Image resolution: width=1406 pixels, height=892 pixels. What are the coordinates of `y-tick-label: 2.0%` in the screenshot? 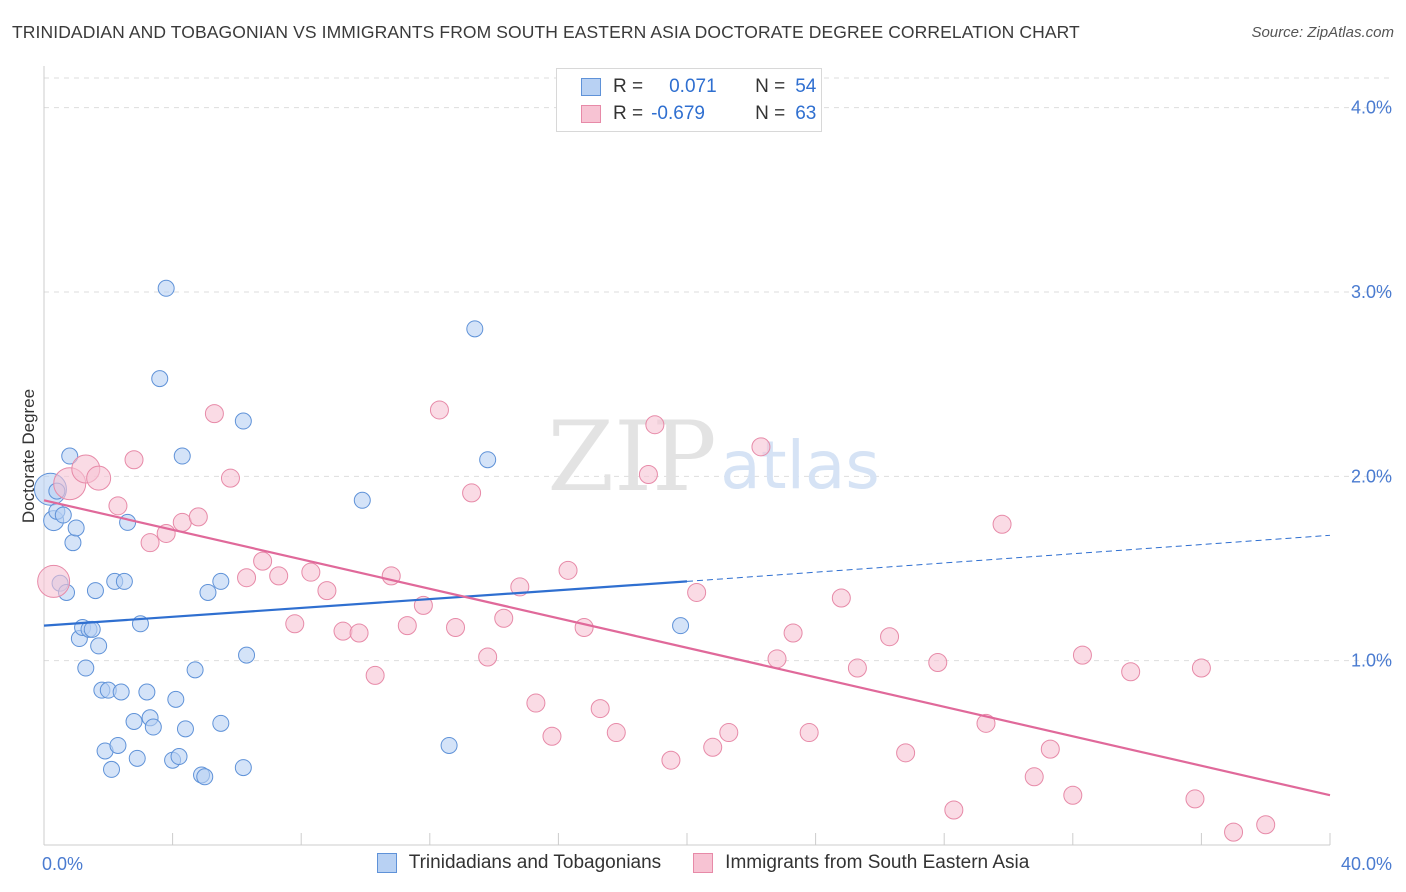 It's located at (1371, 476).